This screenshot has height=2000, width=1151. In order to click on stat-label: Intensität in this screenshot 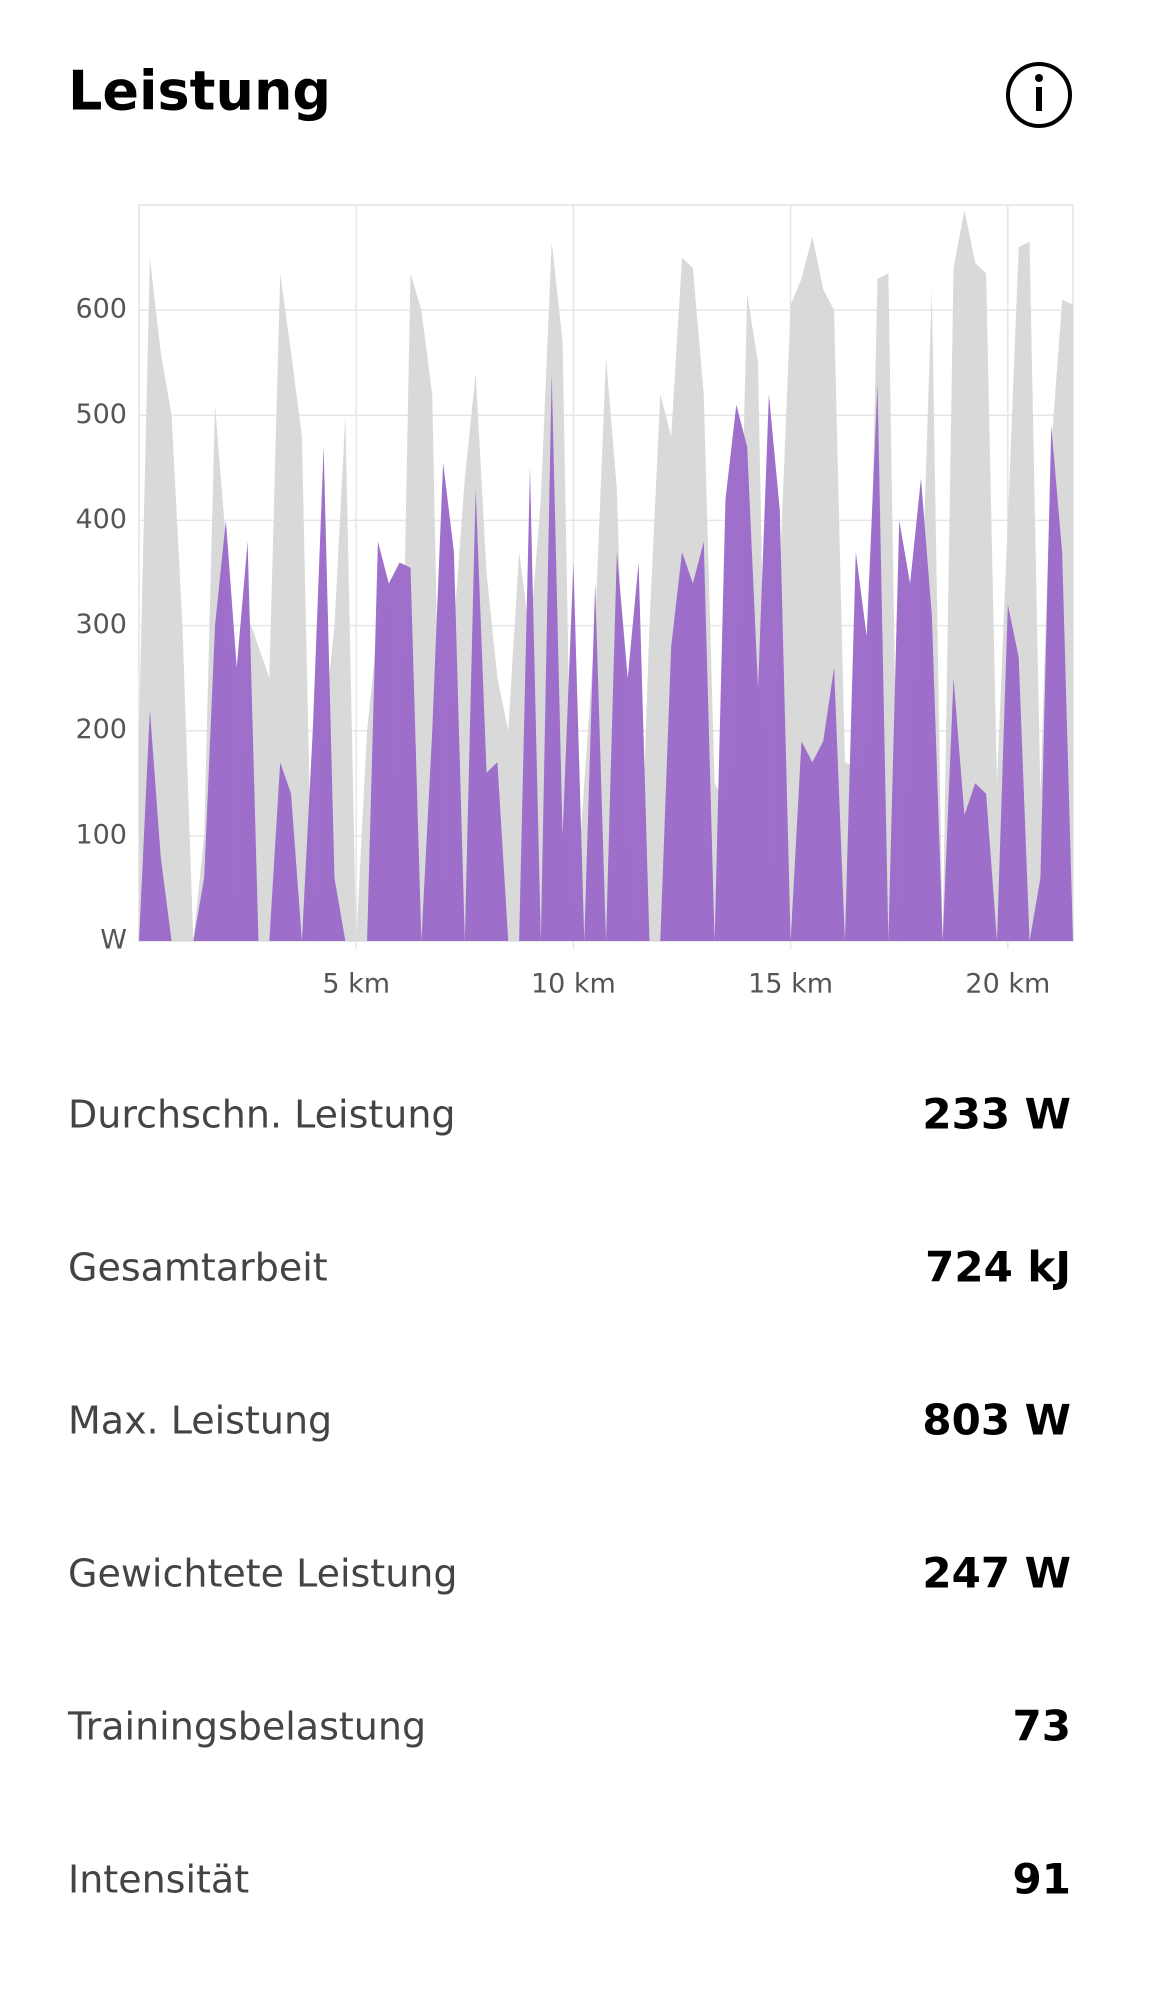, I will do `click(158, 1880)`.